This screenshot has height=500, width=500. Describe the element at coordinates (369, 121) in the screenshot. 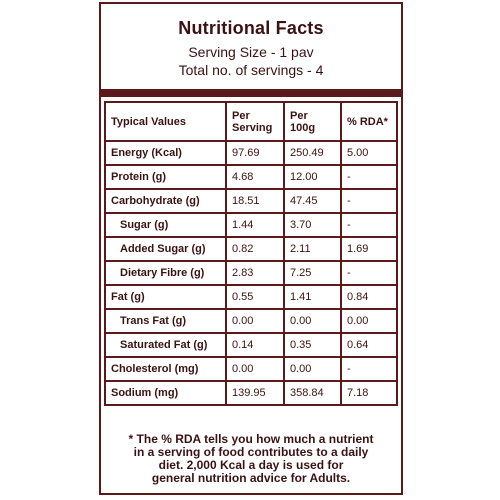

I see `column-header-rda: % RDA*` at that location.